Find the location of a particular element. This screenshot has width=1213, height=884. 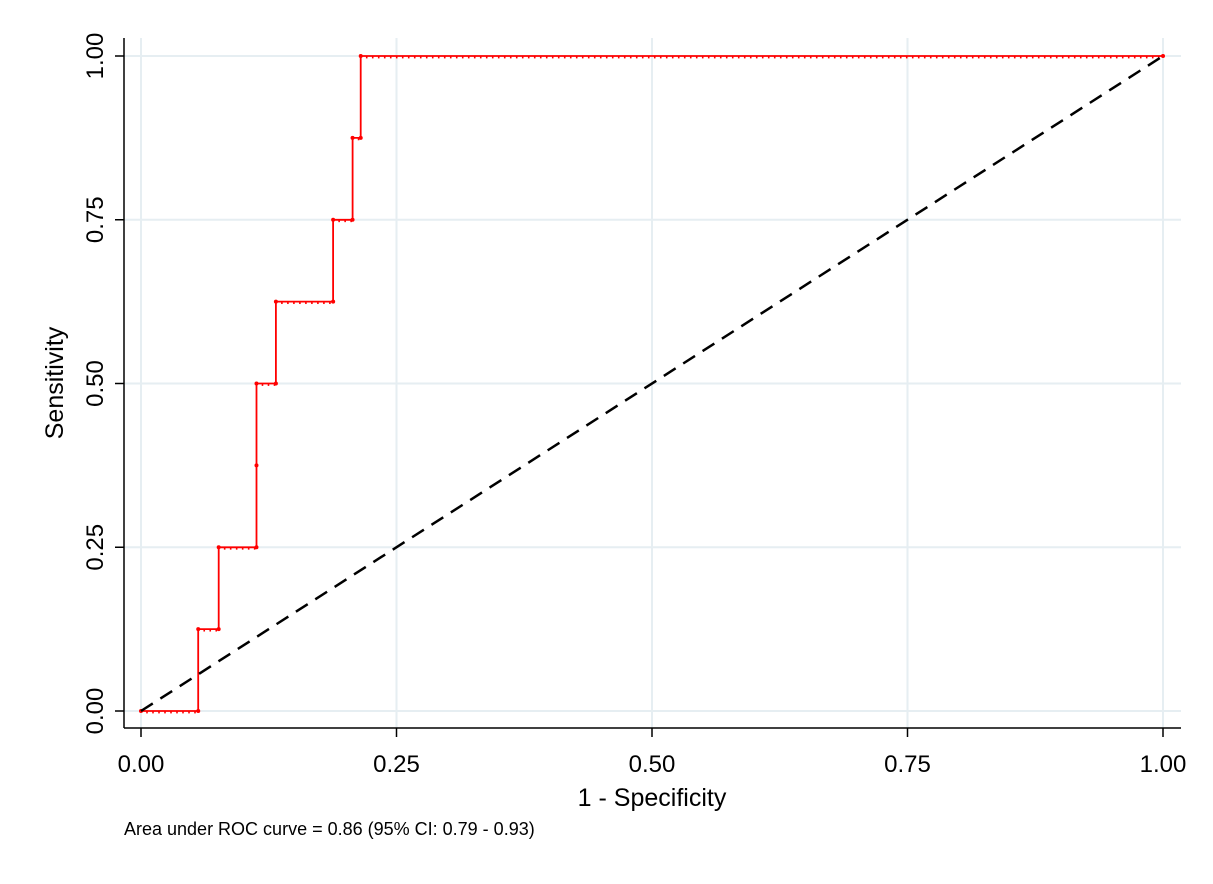

y-tick-label-1: 0.25 is located at coordinates (95, 547).